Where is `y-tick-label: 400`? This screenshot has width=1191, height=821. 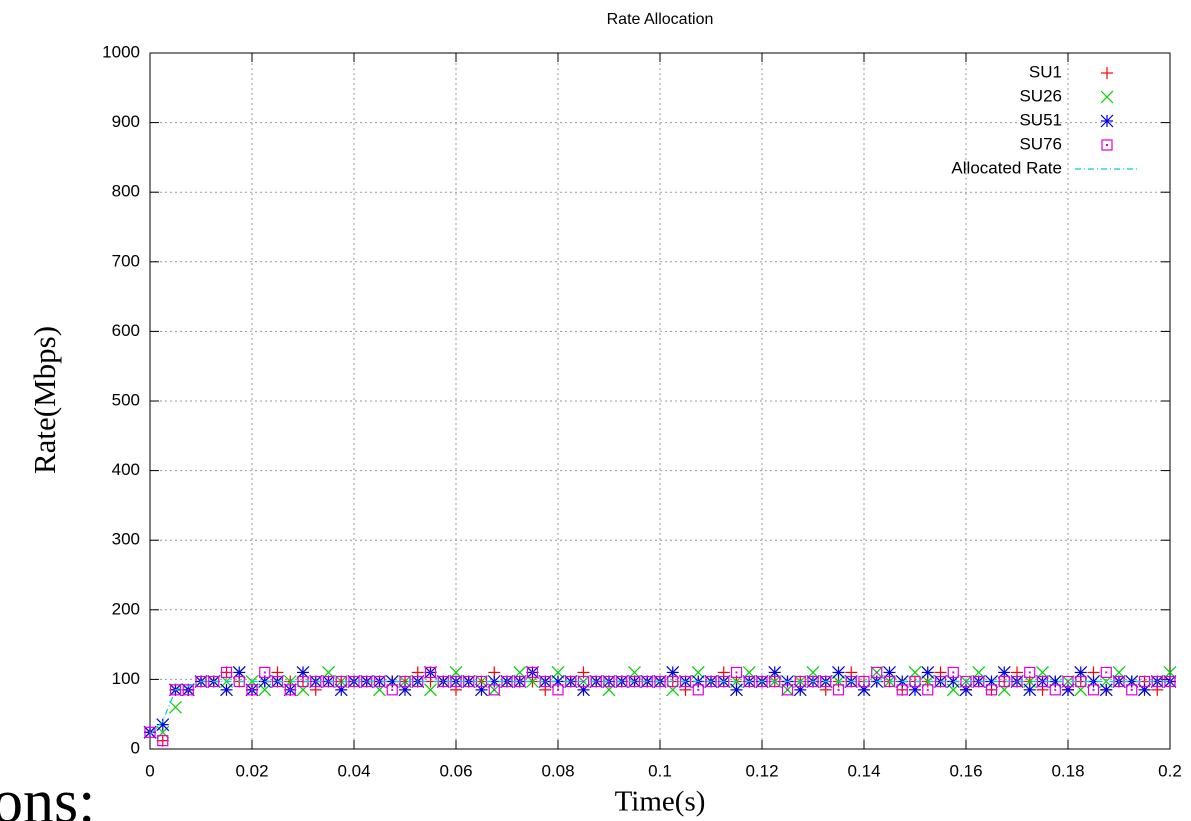
y-tick-label: 400 is located at coordinates (126, 469).